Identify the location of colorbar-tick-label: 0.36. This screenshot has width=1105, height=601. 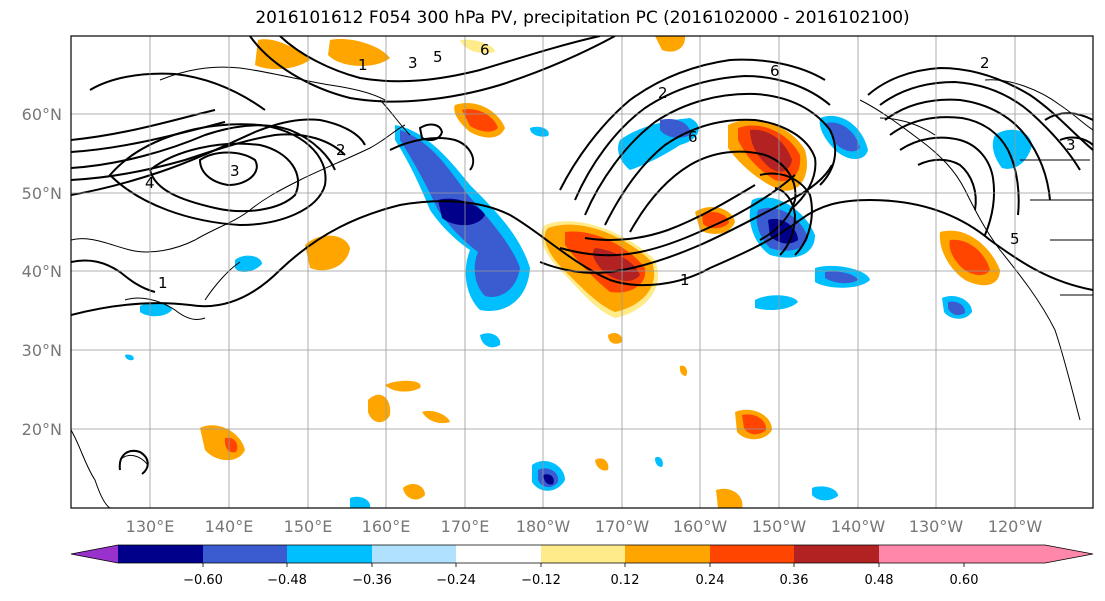
(794, 580).